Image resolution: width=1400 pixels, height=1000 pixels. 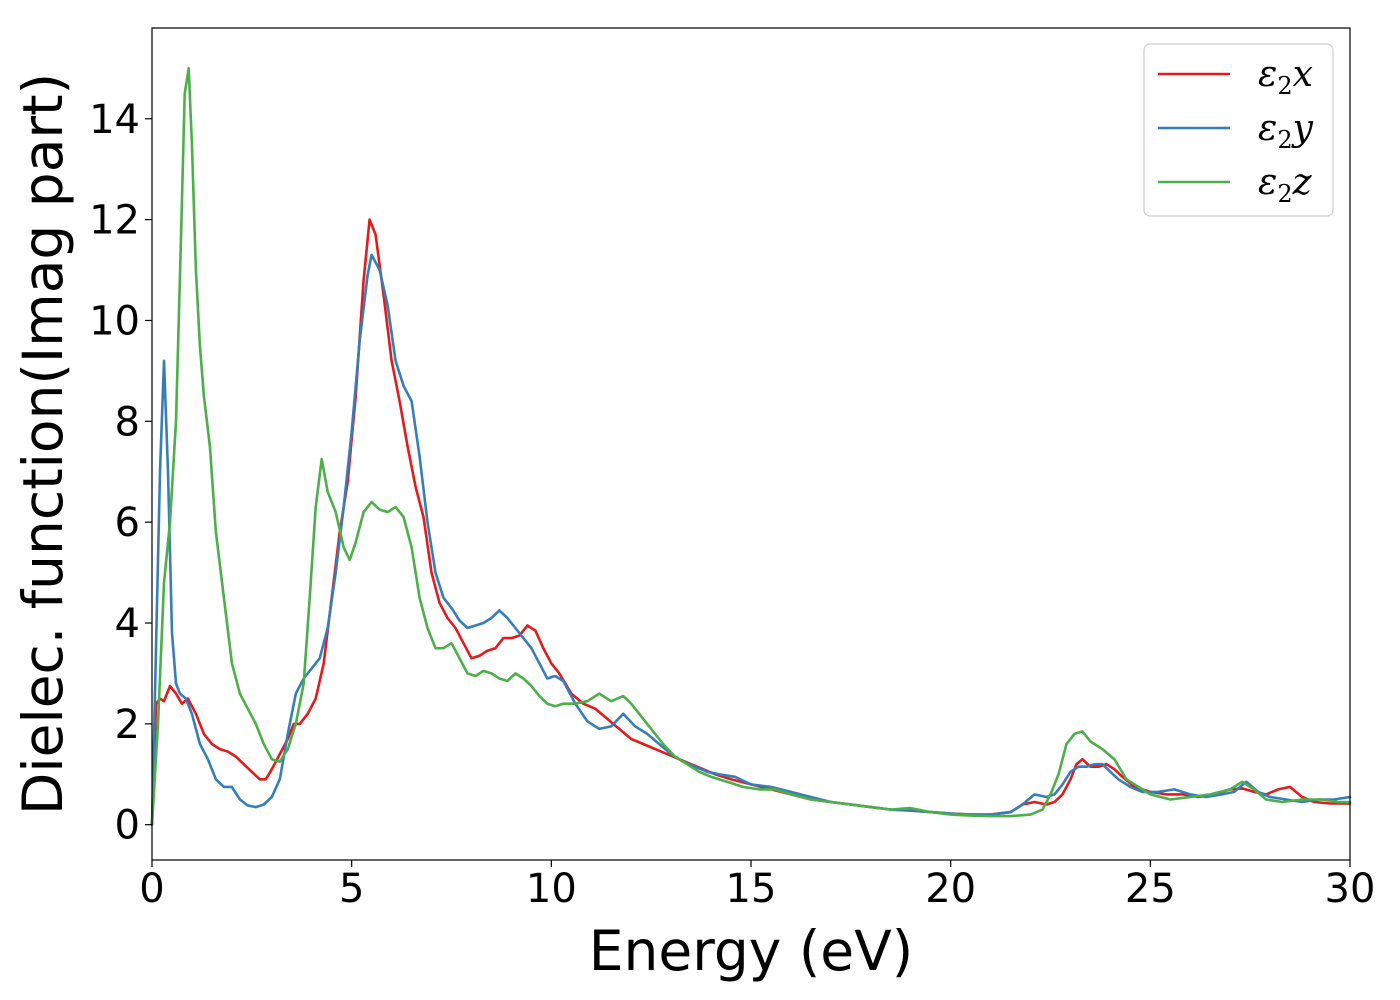 I want to click on legend: ε2x ε2y ε2z, so click(x=1238, y=130).